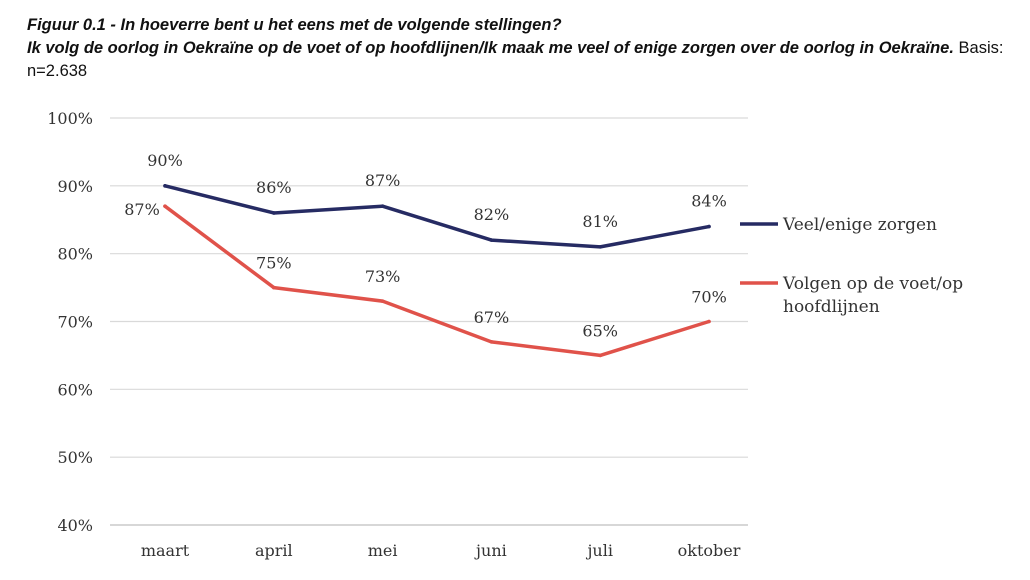 This screenshot has height=580, width=1030. Describe the element at coordinates (70, 118) in the screenshot. I see `y-tick-label: 100%` at that location.